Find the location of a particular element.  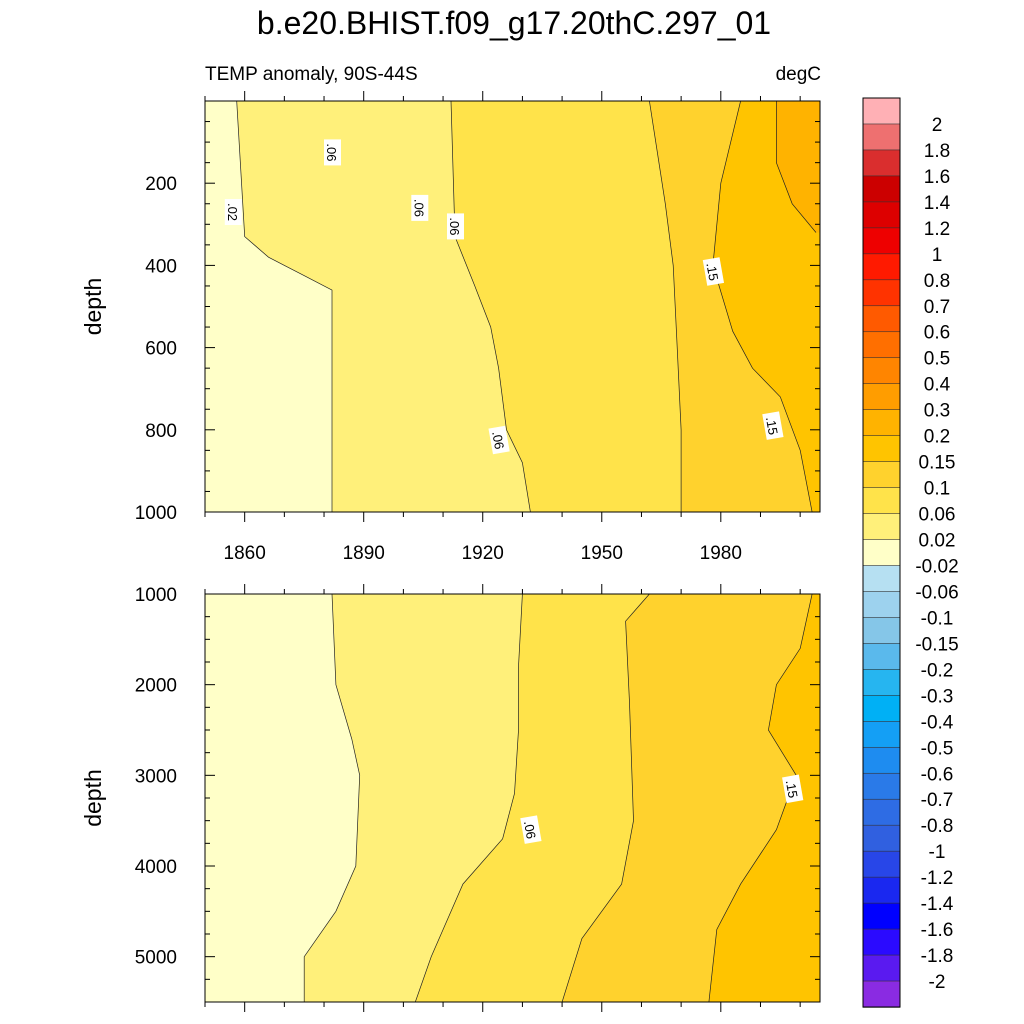

upper-contour-label: .02 is located at coordinates (232, 212).